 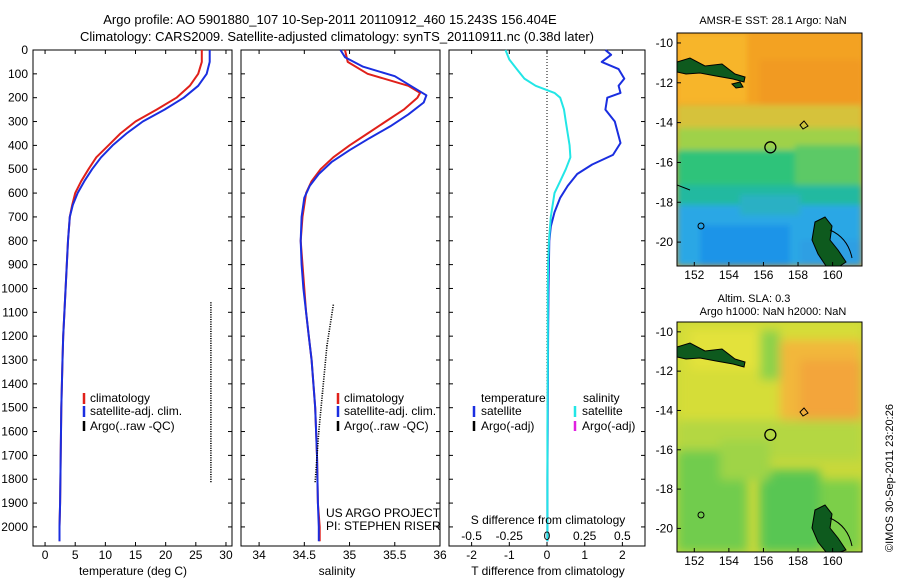 I want to click on map-y-tick-label: -20, so click(x=665, y=528).